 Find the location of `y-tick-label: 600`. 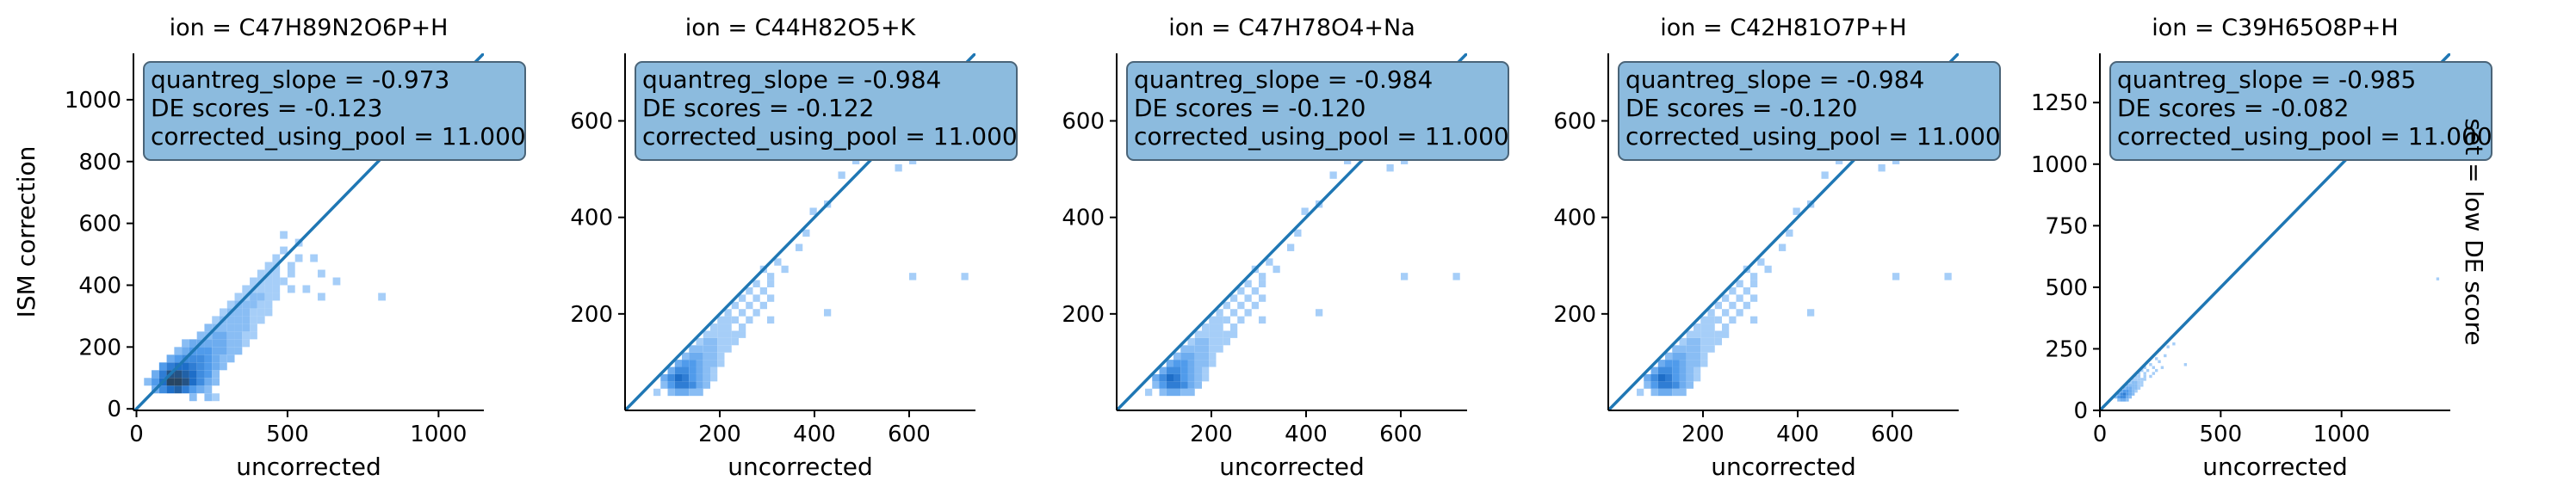

y-tick-label: 600 is located at coordinates (1084, 122).